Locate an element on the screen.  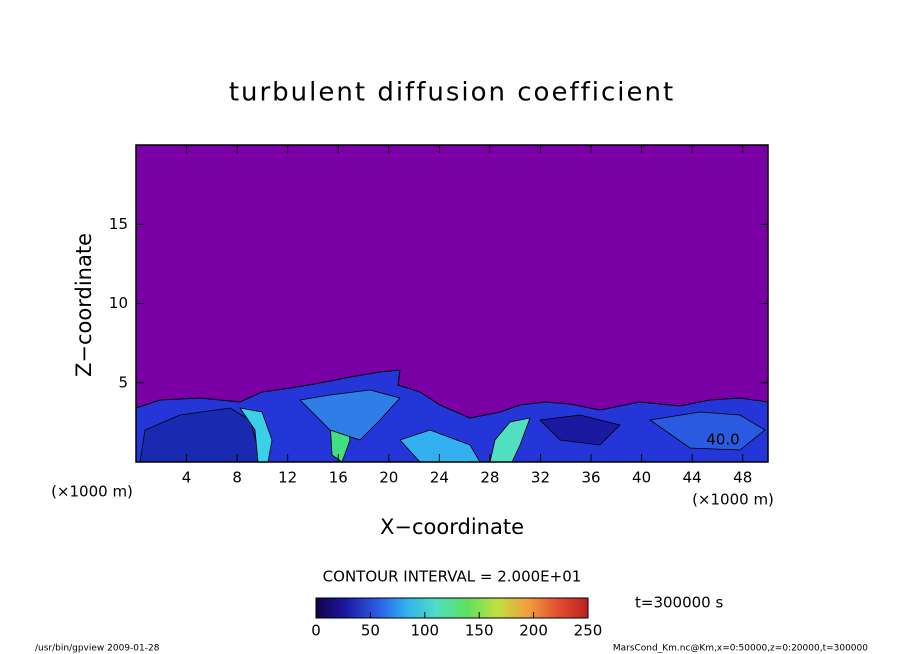
x-tick-label: 12 is located at coordinates (287, 478).